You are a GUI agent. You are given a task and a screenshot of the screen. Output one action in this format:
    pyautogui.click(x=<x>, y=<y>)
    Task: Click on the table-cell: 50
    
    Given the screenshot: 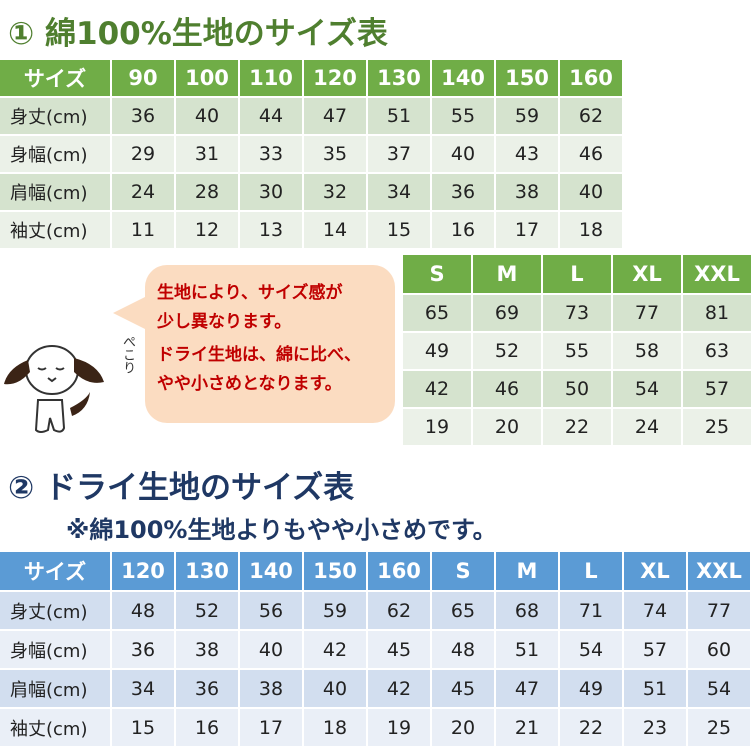 What is the action you would take?
    pyautogui.click(x=577, y=389)
    